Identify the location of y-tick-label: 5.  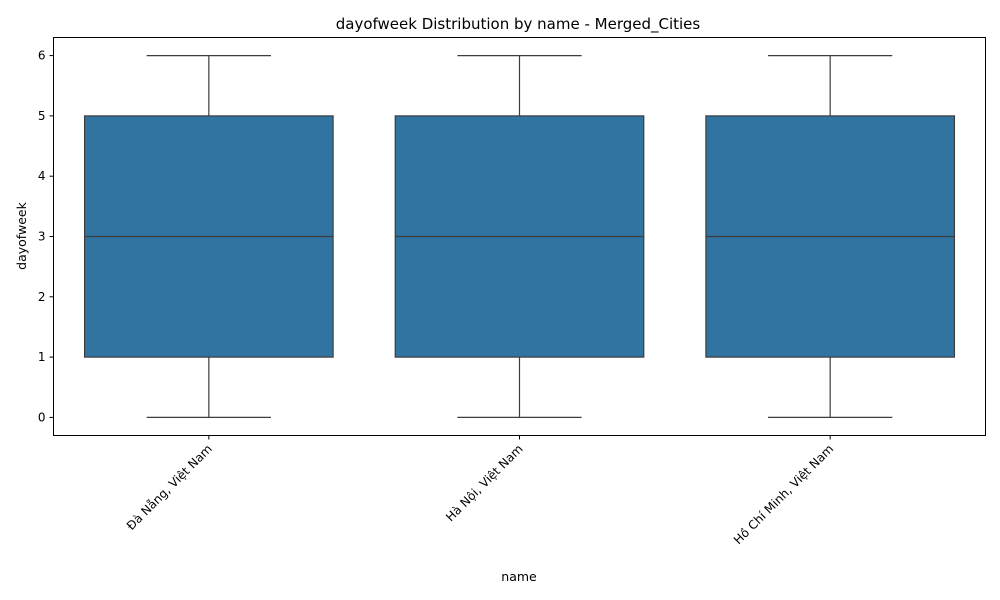
(42, 116).